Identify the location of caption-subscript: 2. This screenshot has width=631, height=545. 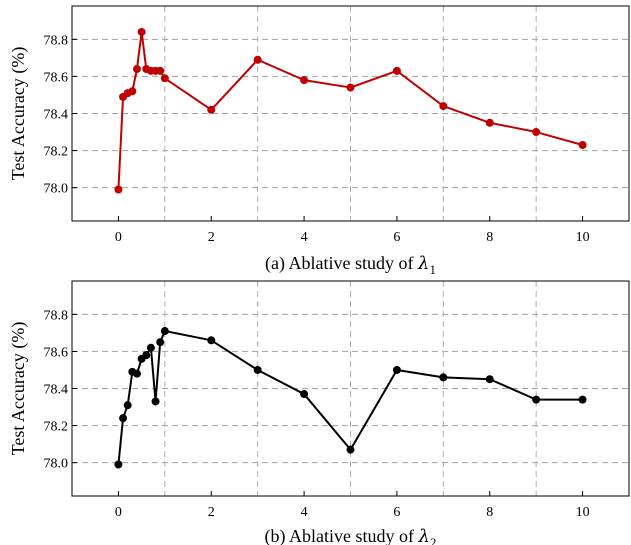
(433, 540).